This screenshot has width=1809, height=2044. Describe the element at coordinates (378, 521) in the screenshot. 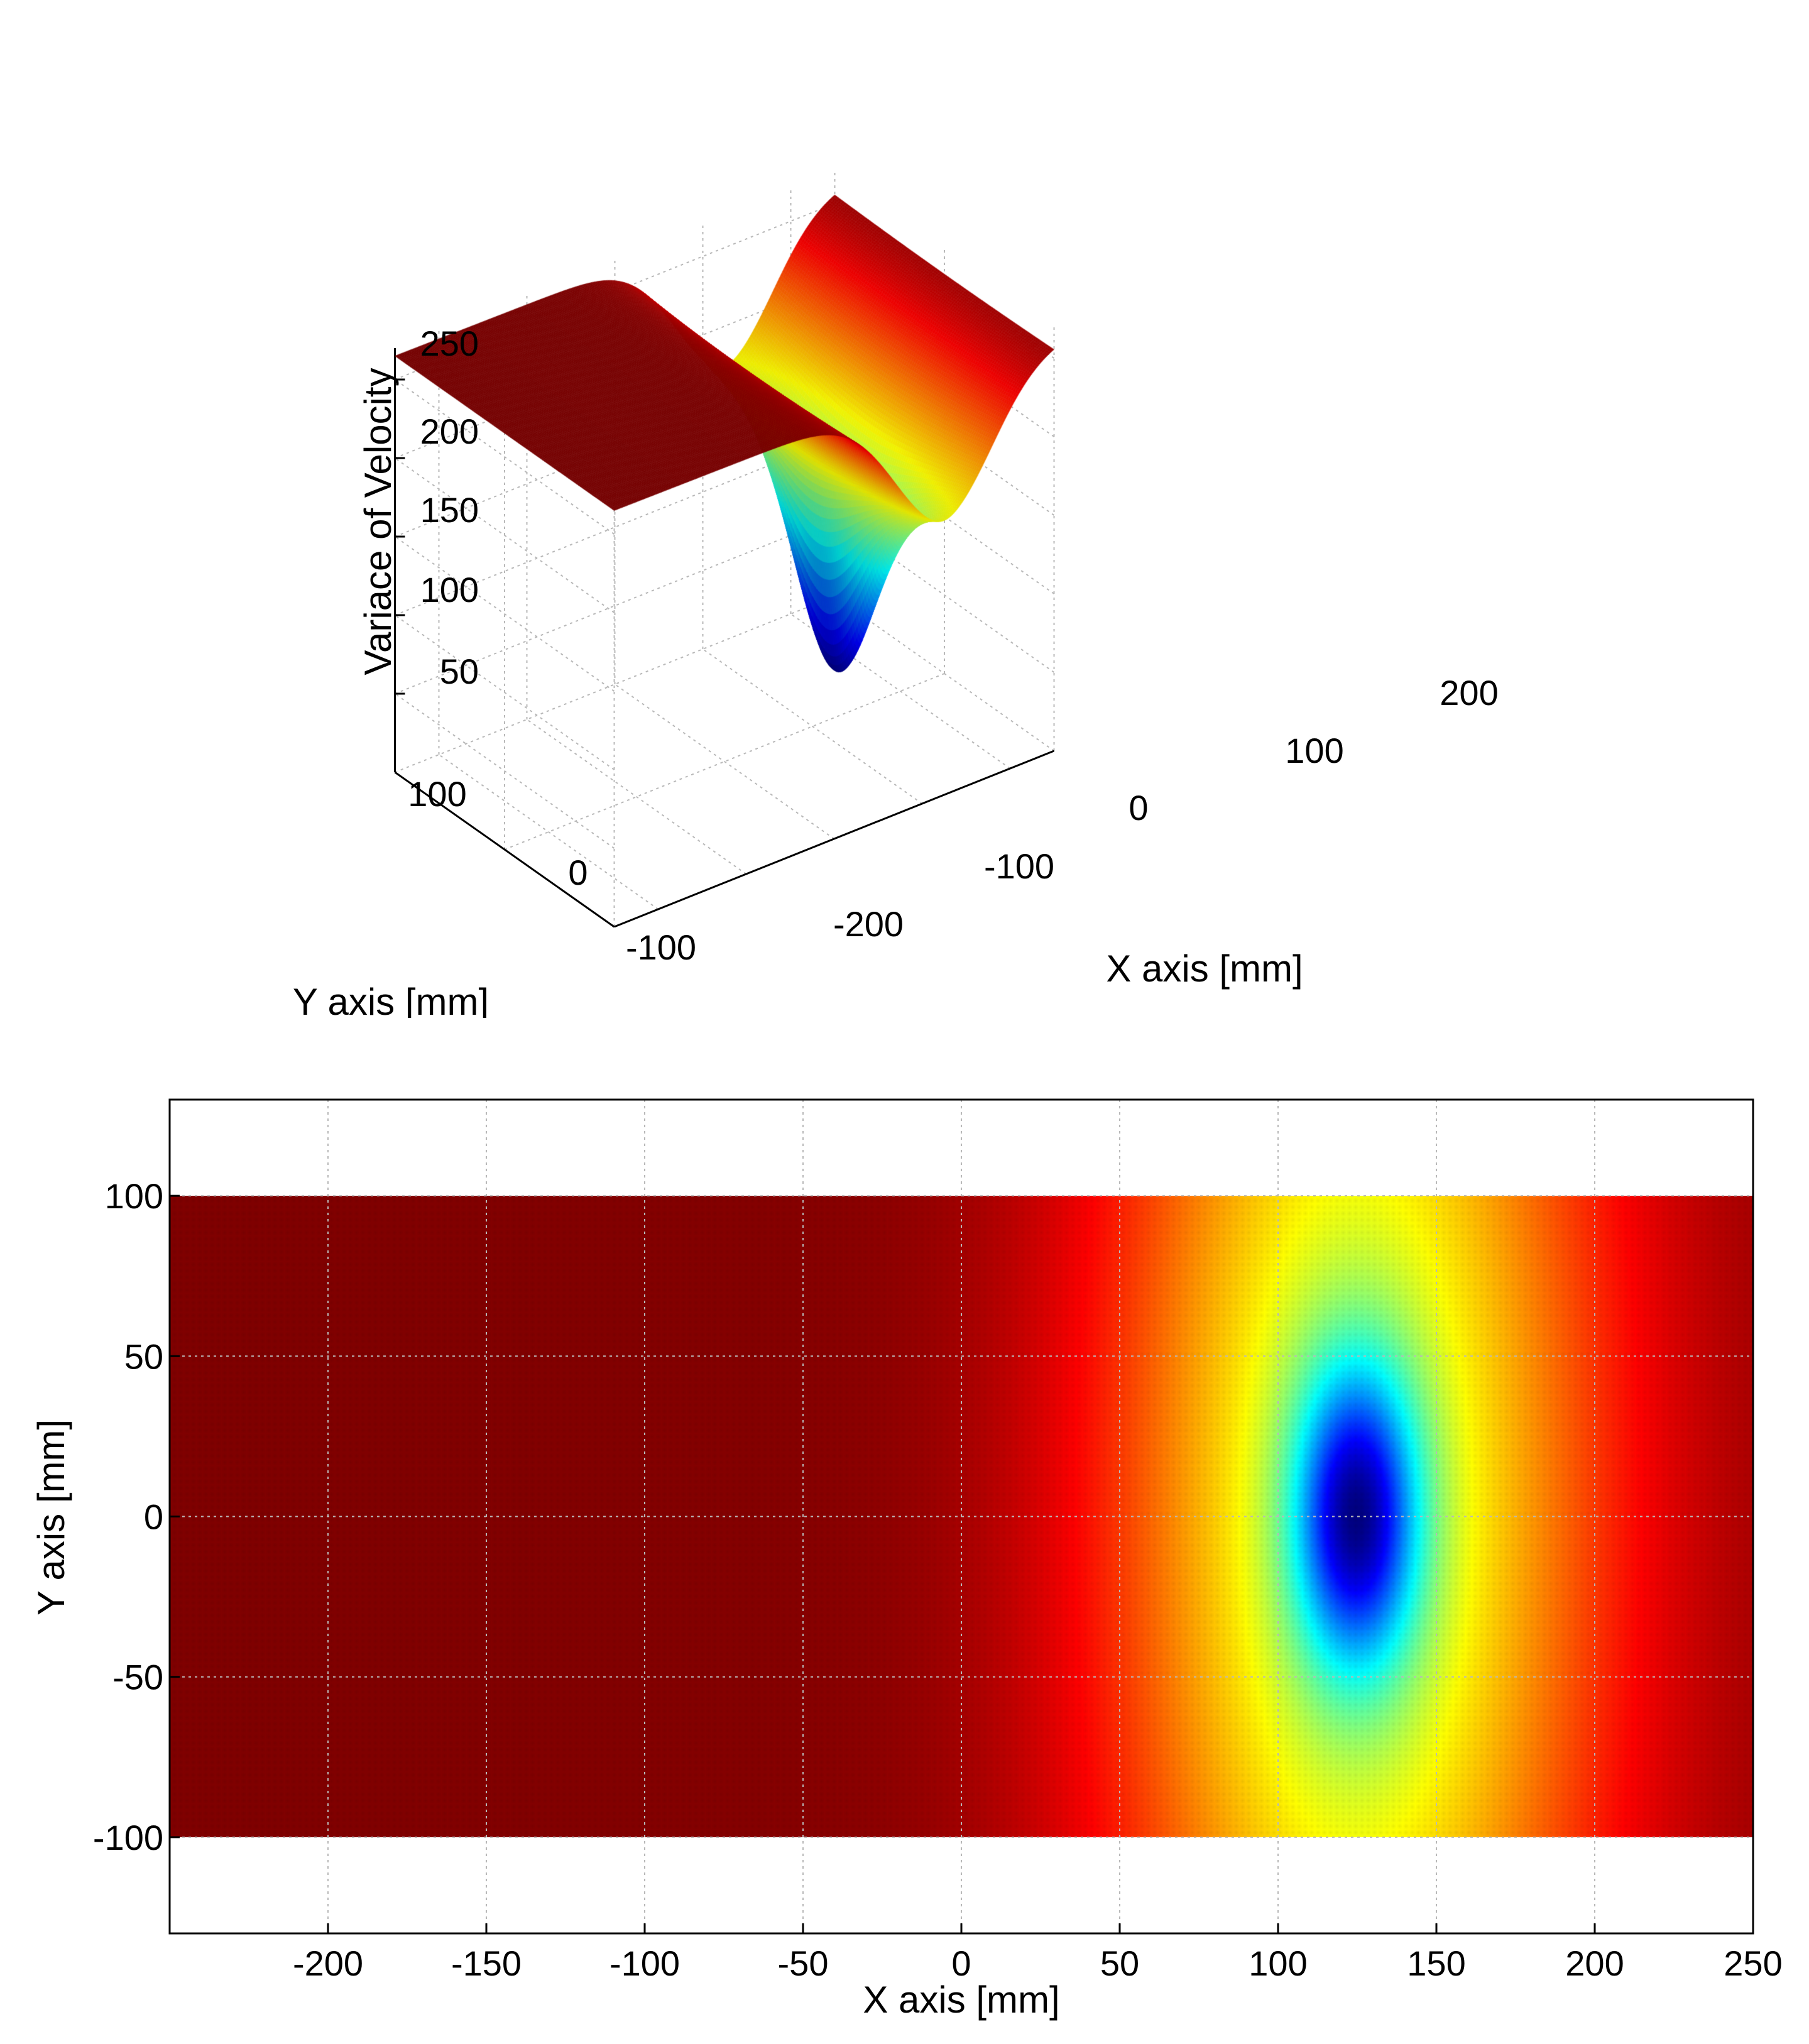

I see `z-axis-label: Variace of Velocity` at that location.